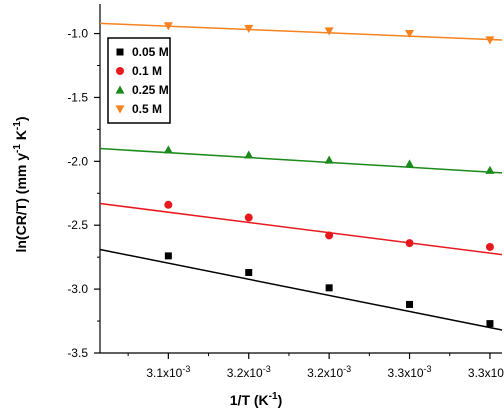 Image resolution: width=504 pixels, height=416 pixels. I want to click on y-tick-label: -2.0, so click(77, 161).